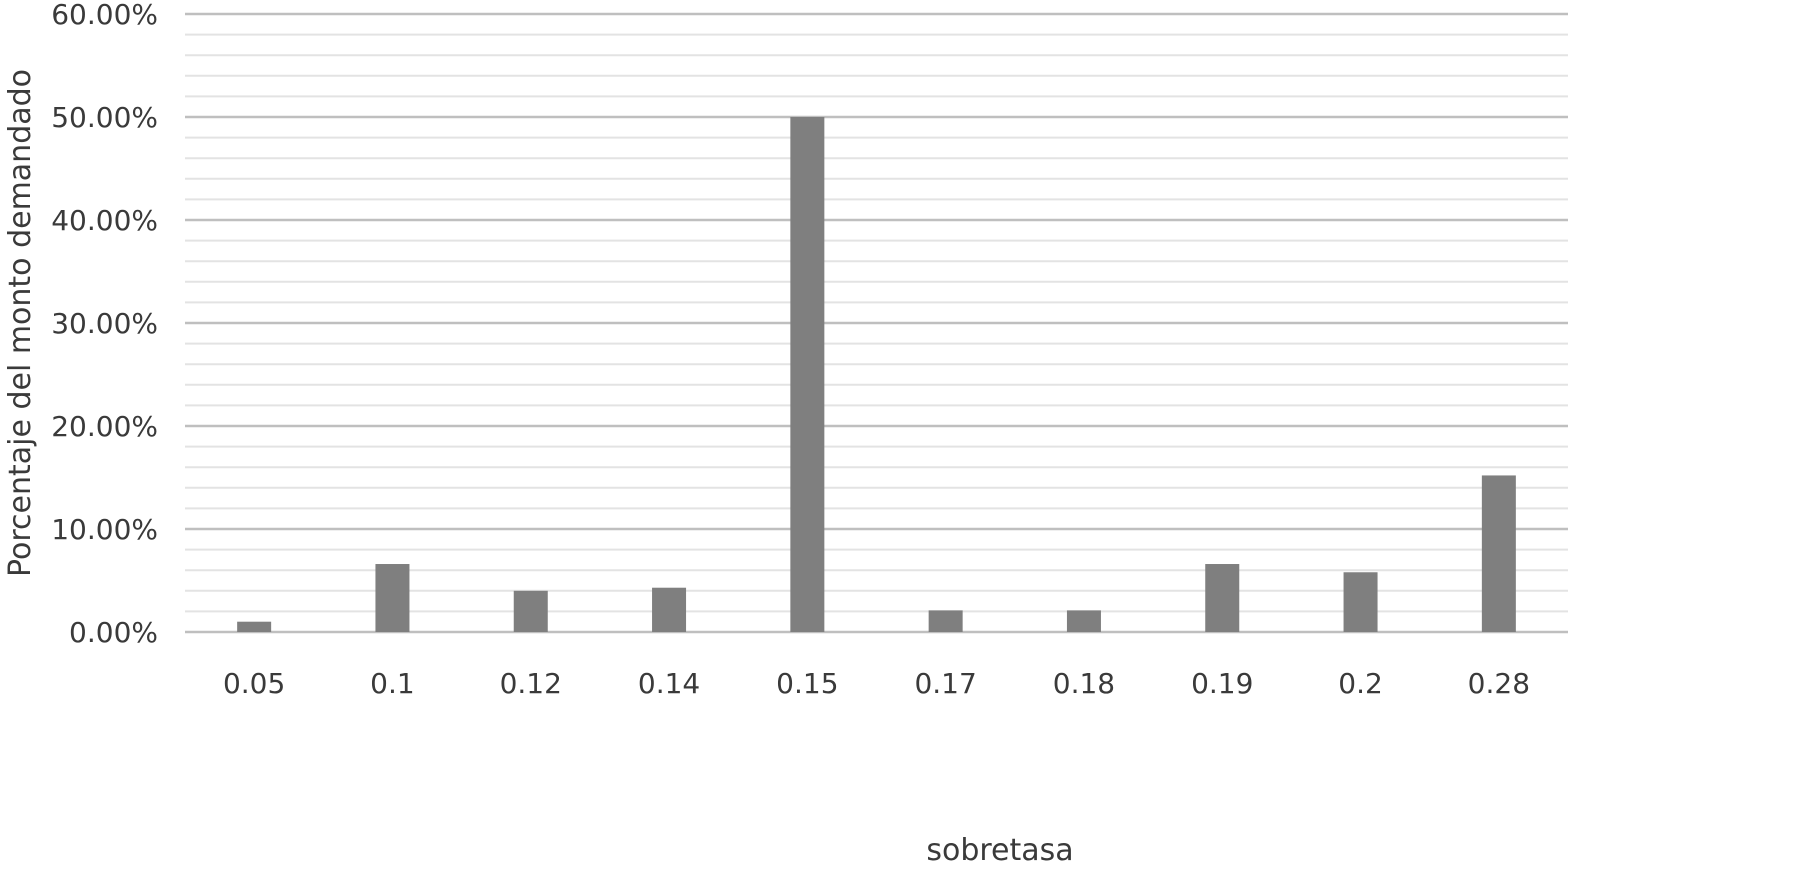  Describe the element at coordinates (104, 117) in the screenshot. I see `y-tick-label: 50.00%` at that location.